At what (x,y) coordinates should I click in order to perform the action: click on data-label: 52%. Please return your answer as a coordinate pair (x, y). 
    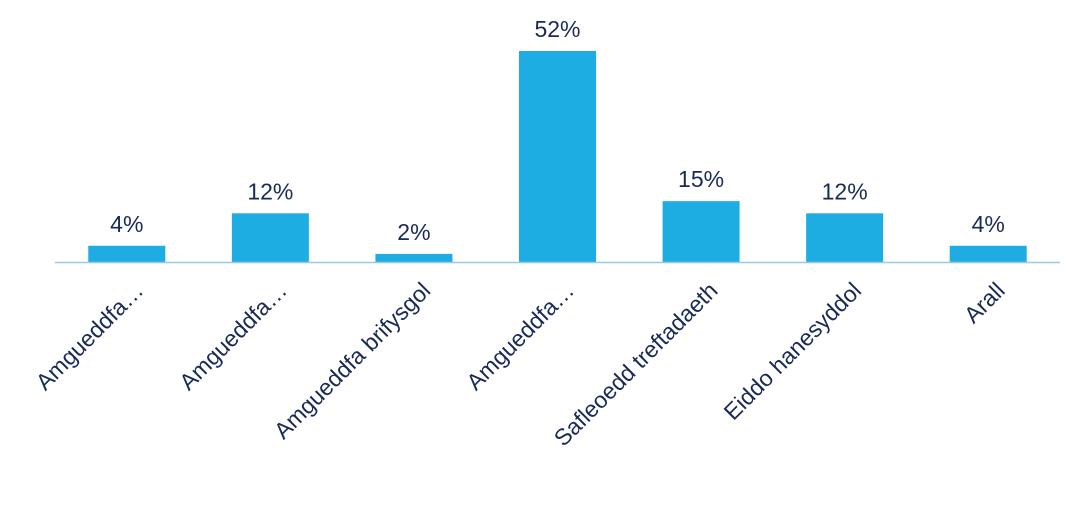
    Looking at the image, I should click on (557, 29).